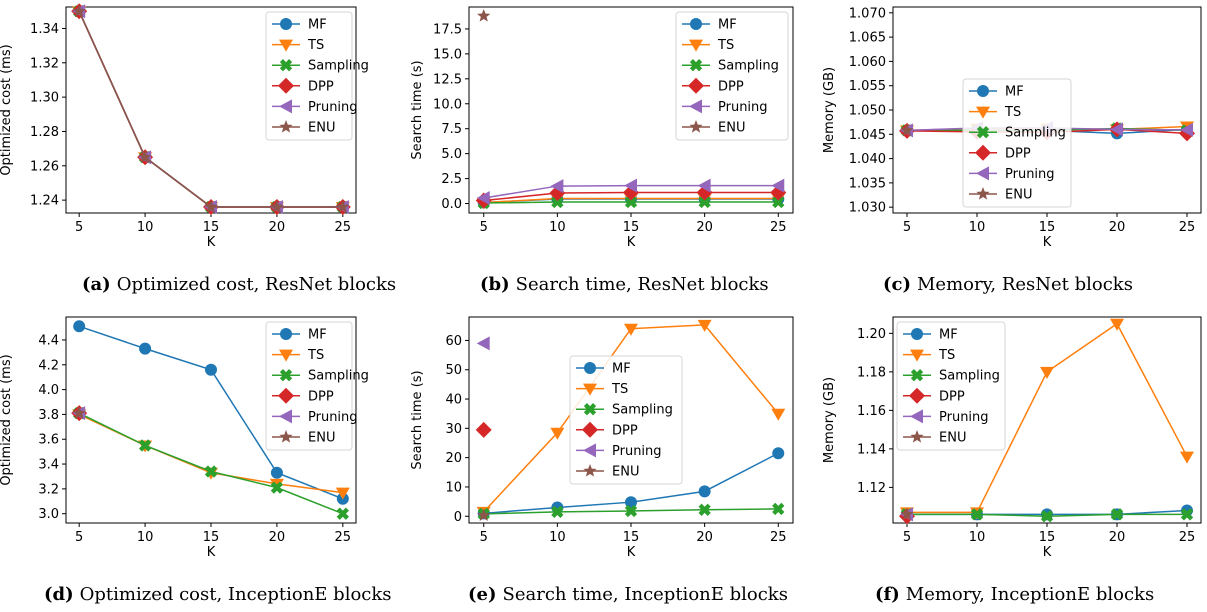 The width and height of the screenshot is (1207, 612). I want to click on y-tick-label-a: 1.24, so click(44, 201).